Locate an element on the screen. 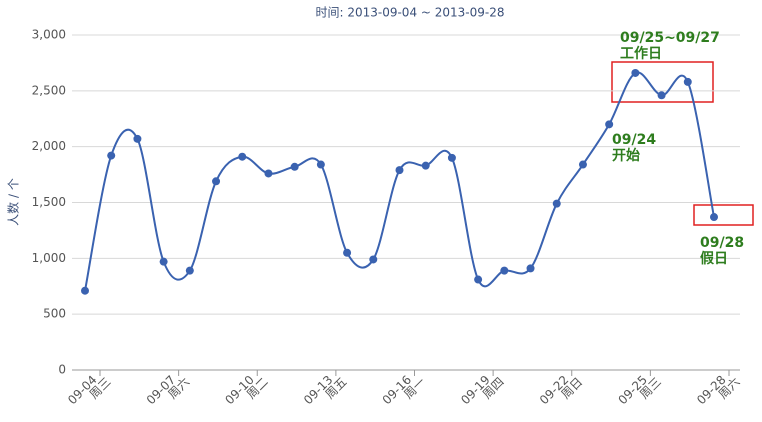 The height and width of the screenshot is (422, 762). y-tick-label: 0 is located at coordinates (62, 370).